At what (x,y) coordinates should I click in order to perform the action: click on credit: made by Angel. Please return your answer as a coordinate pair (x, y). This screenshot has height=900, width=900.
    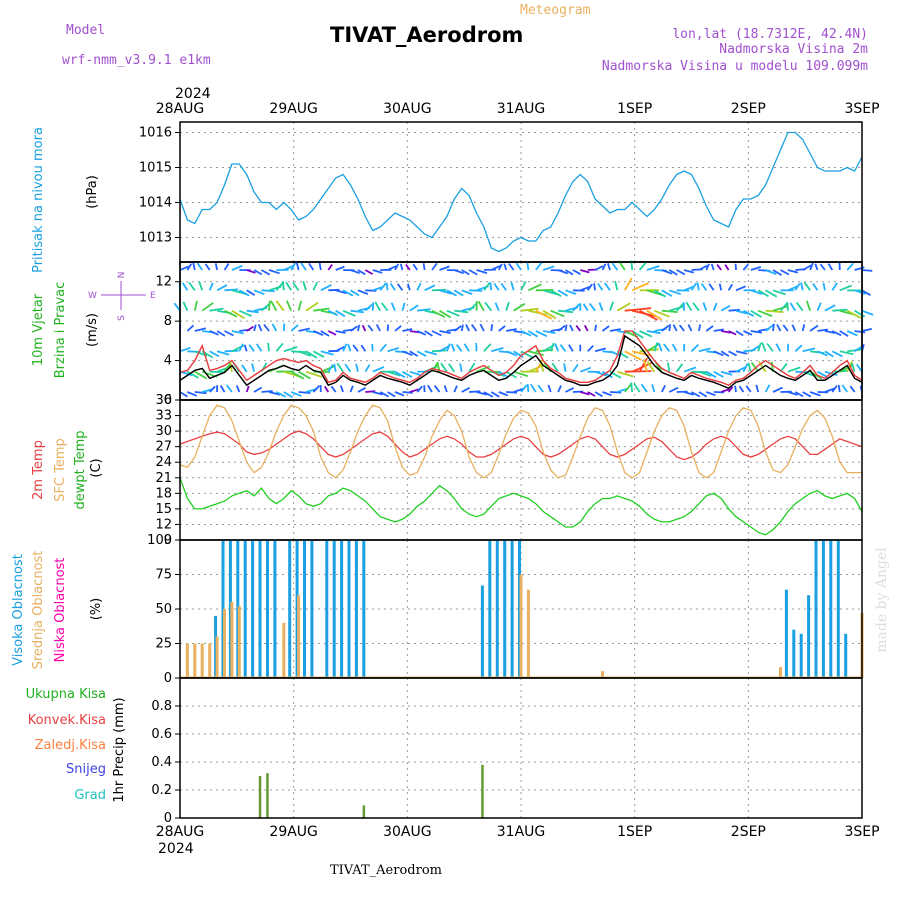
    Looking at the image, I should click on (882, 600).